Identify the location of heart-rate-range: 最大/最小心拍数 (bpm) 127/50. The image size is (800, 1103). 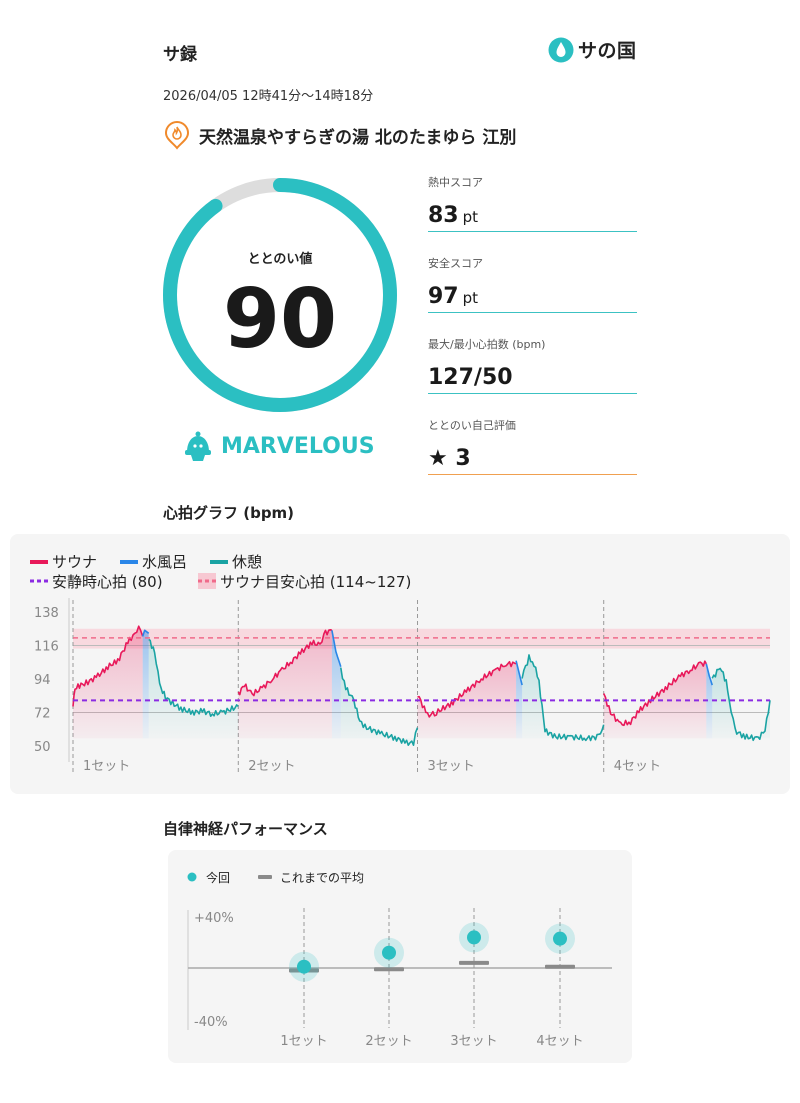
(532, 365).